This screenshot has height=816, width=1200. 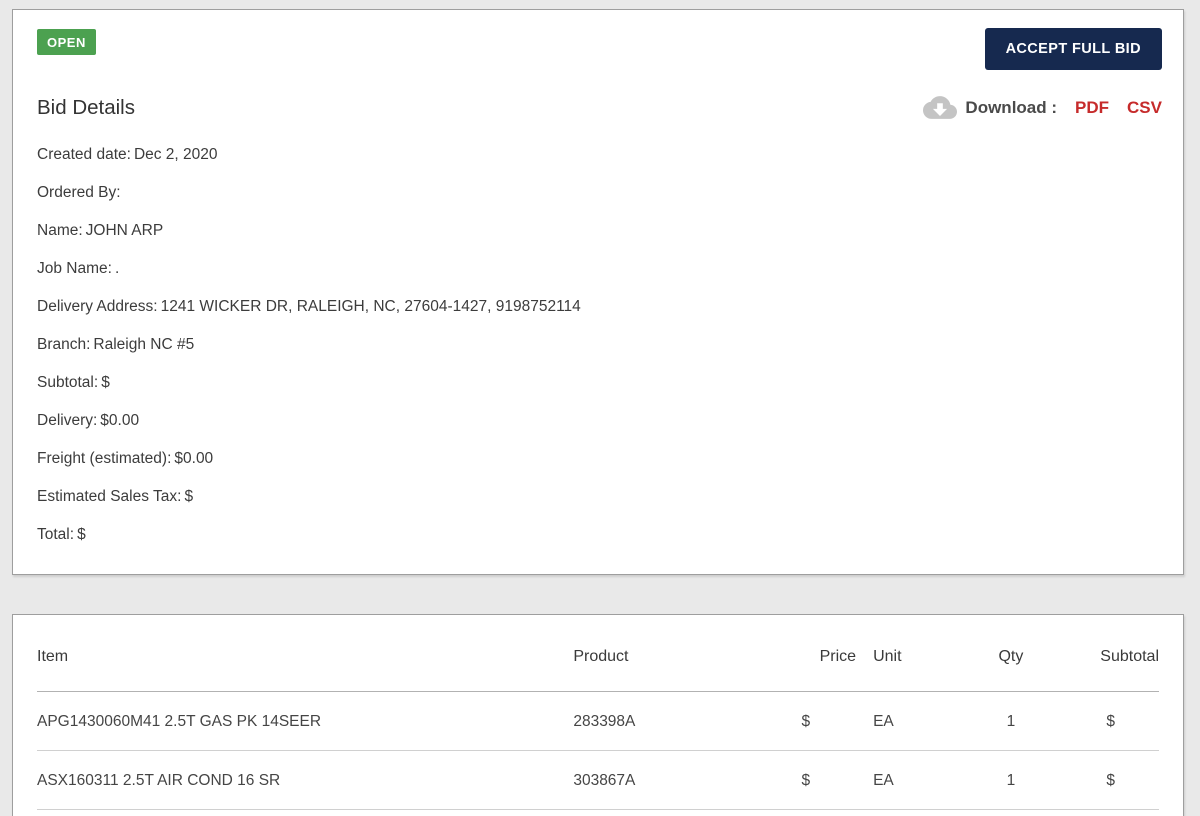 I want to click on page-title: Bid Details, so click(x=86, y=107).